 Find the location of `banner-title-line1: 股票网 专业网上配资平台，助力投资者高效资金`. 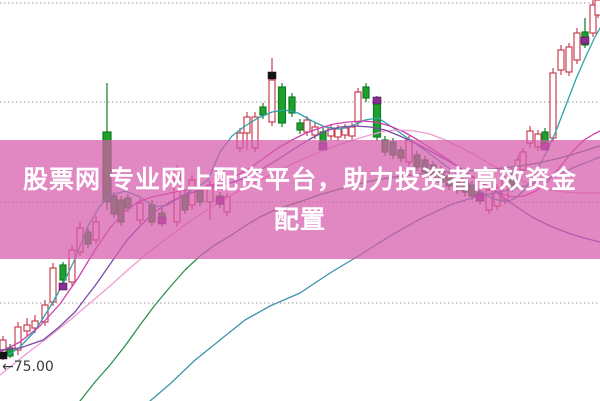

banner-title-line1: 股票网 专业网上配资平台，助力投资者高效资金 is located at coordinates (300, 179).